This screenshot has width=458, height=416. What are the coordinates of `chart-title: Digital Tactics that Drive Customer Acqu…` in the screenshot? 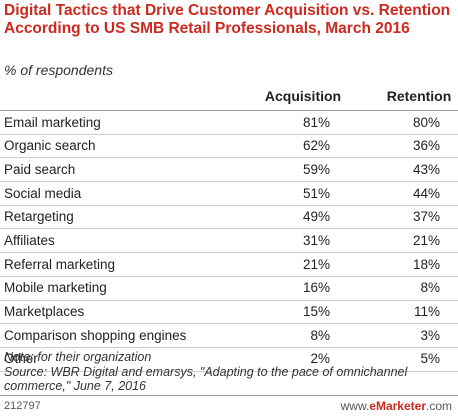 It's located at (227, 19).